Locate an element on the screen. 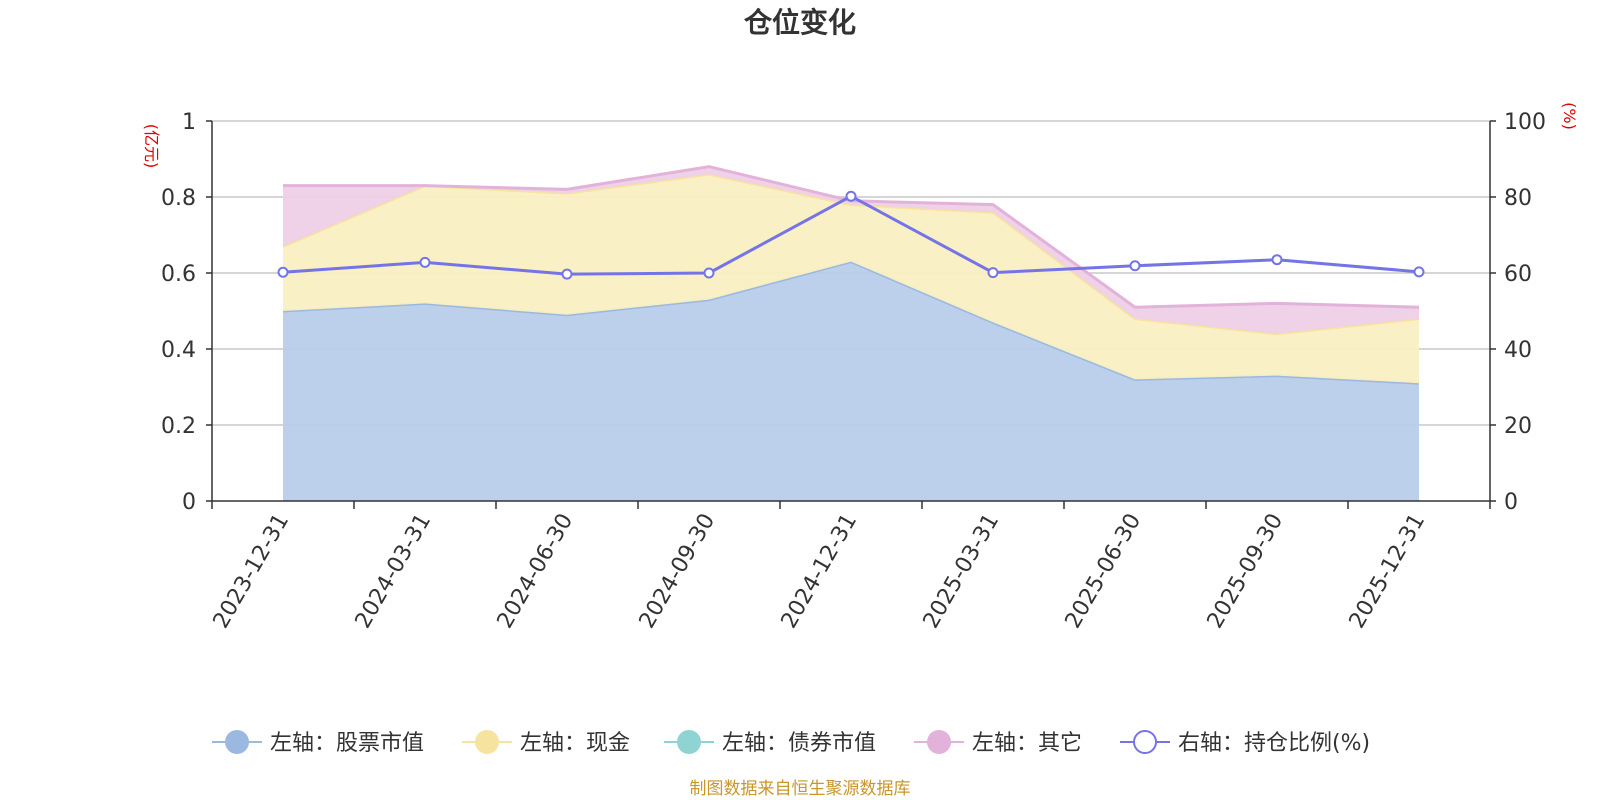 This screenshot has width=1600, height=800. x-tick-label: 2025-12-31 is located at coordinates (1388, 571).